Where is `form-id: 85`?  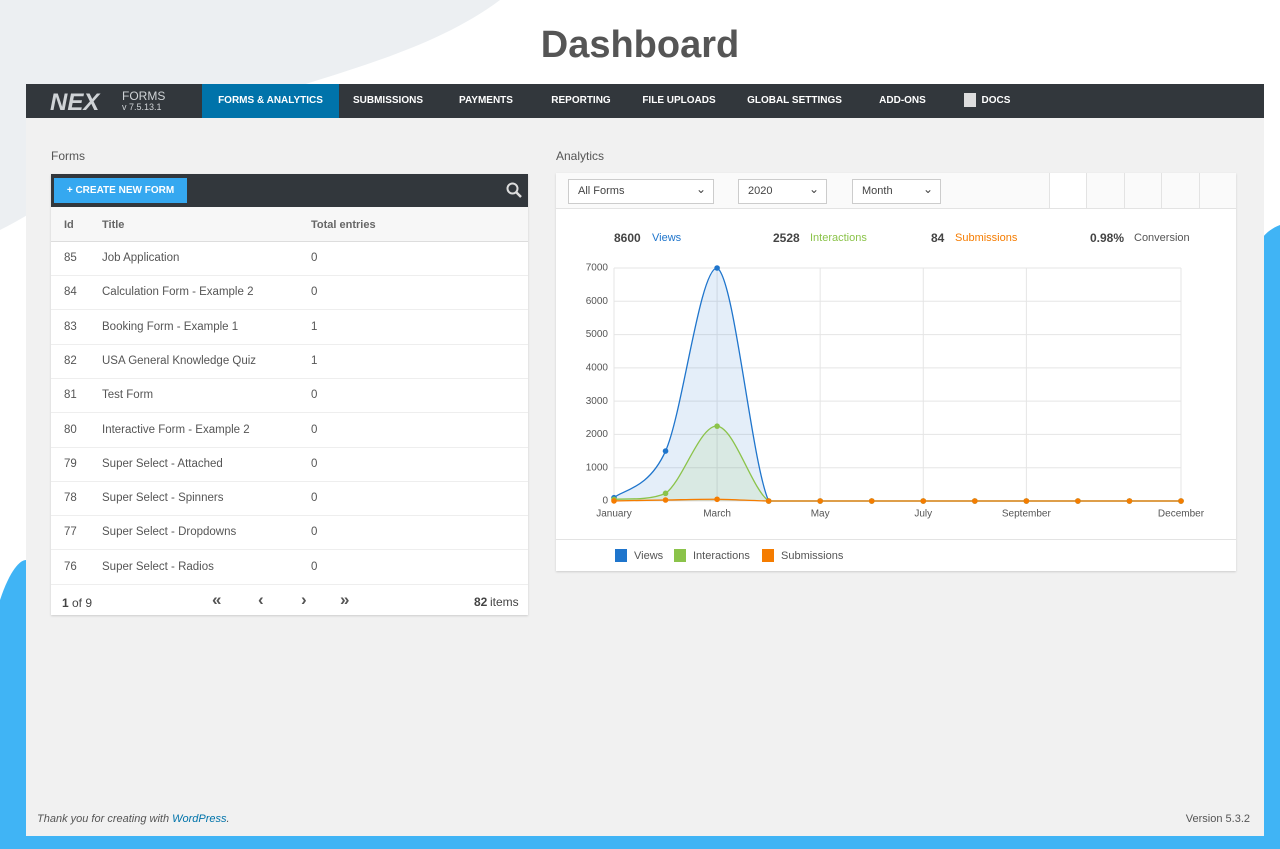
form-id: 85 is located at coordinates (70, 258).